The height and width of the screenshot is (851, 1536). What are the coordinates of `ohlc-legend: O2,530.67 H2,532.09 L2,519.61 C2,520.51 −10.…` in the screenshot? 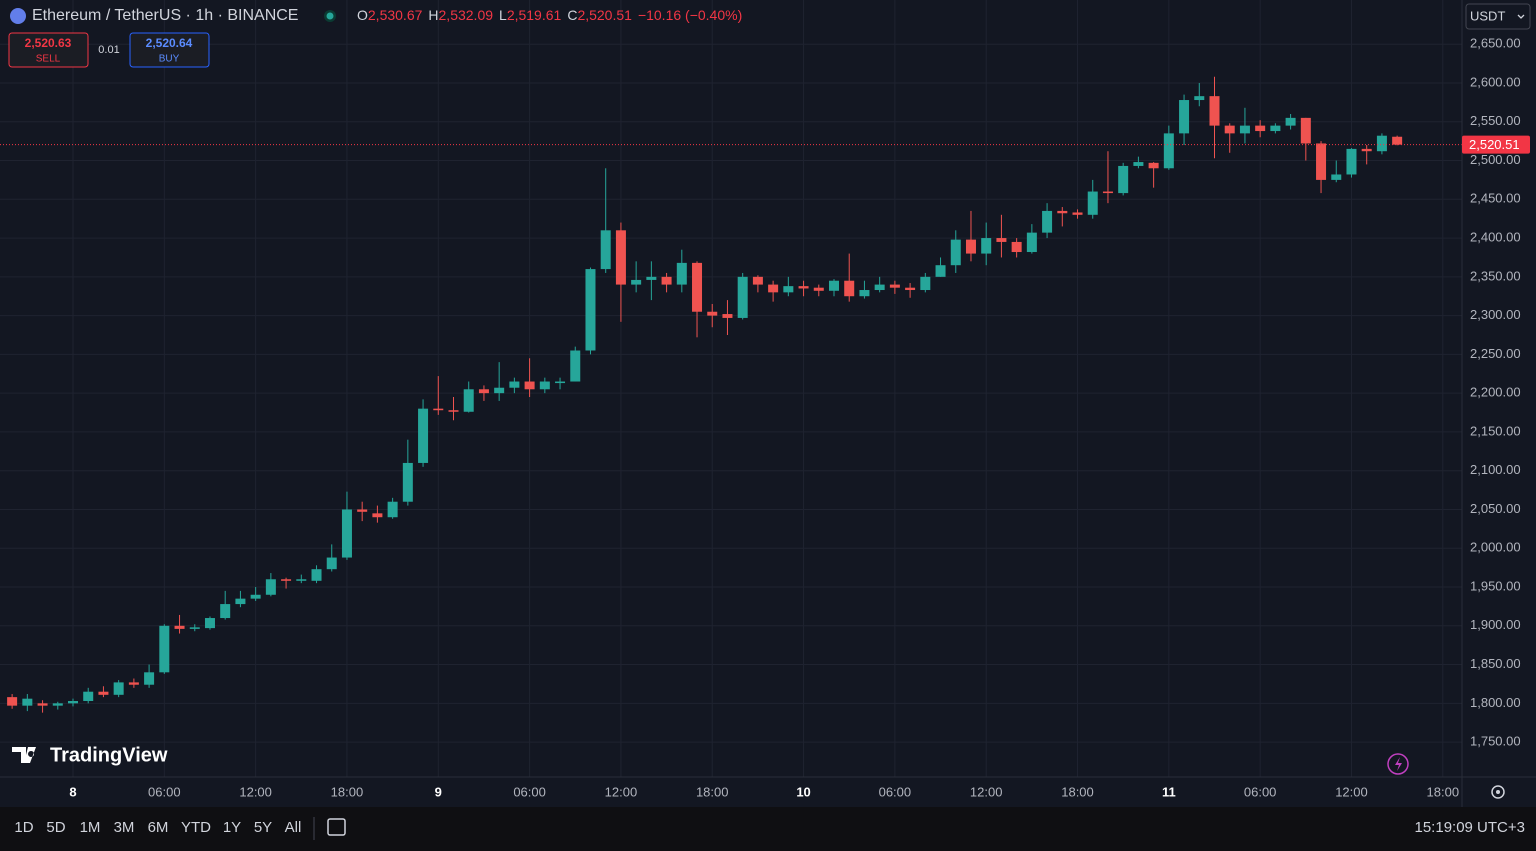 It's located at (549, 15).